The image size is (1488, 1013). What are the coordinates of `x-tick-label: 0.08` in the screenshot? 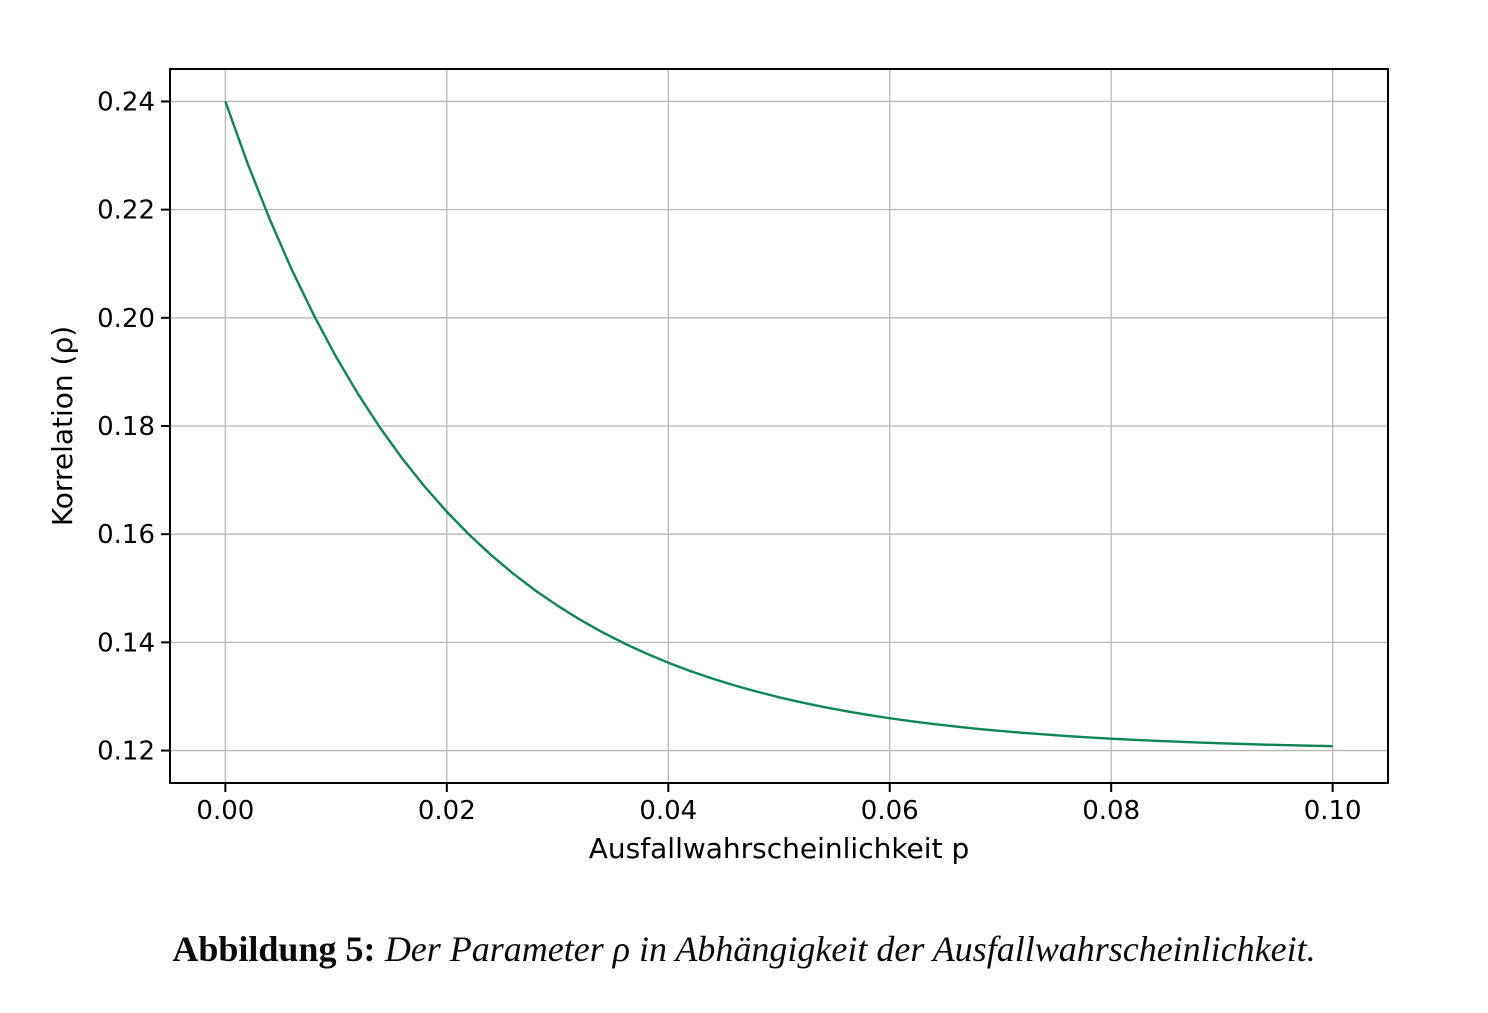 It's located at (1111, 811).